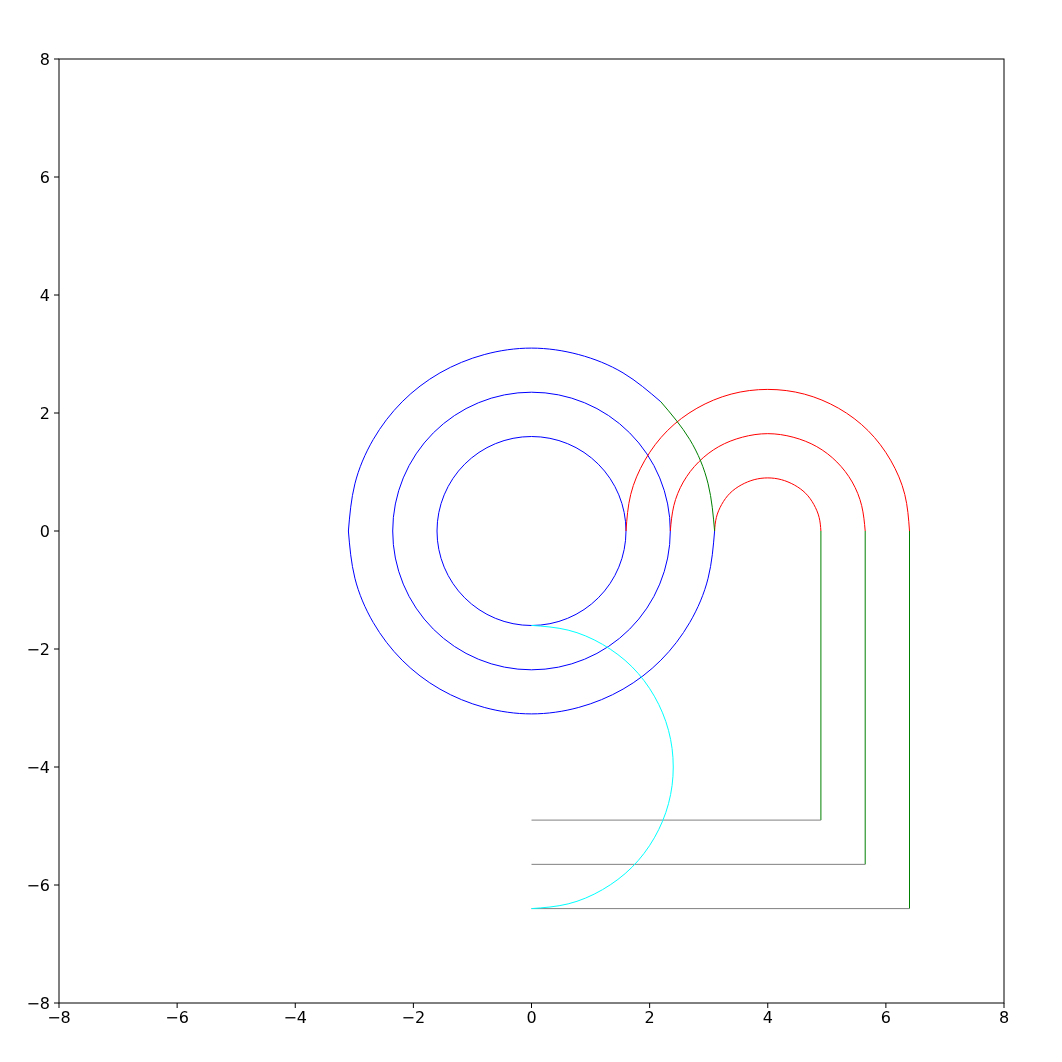  Describe the element at coordinates (177, 1017) in the screenshot. I see `x-tick-label: −6` at that location.